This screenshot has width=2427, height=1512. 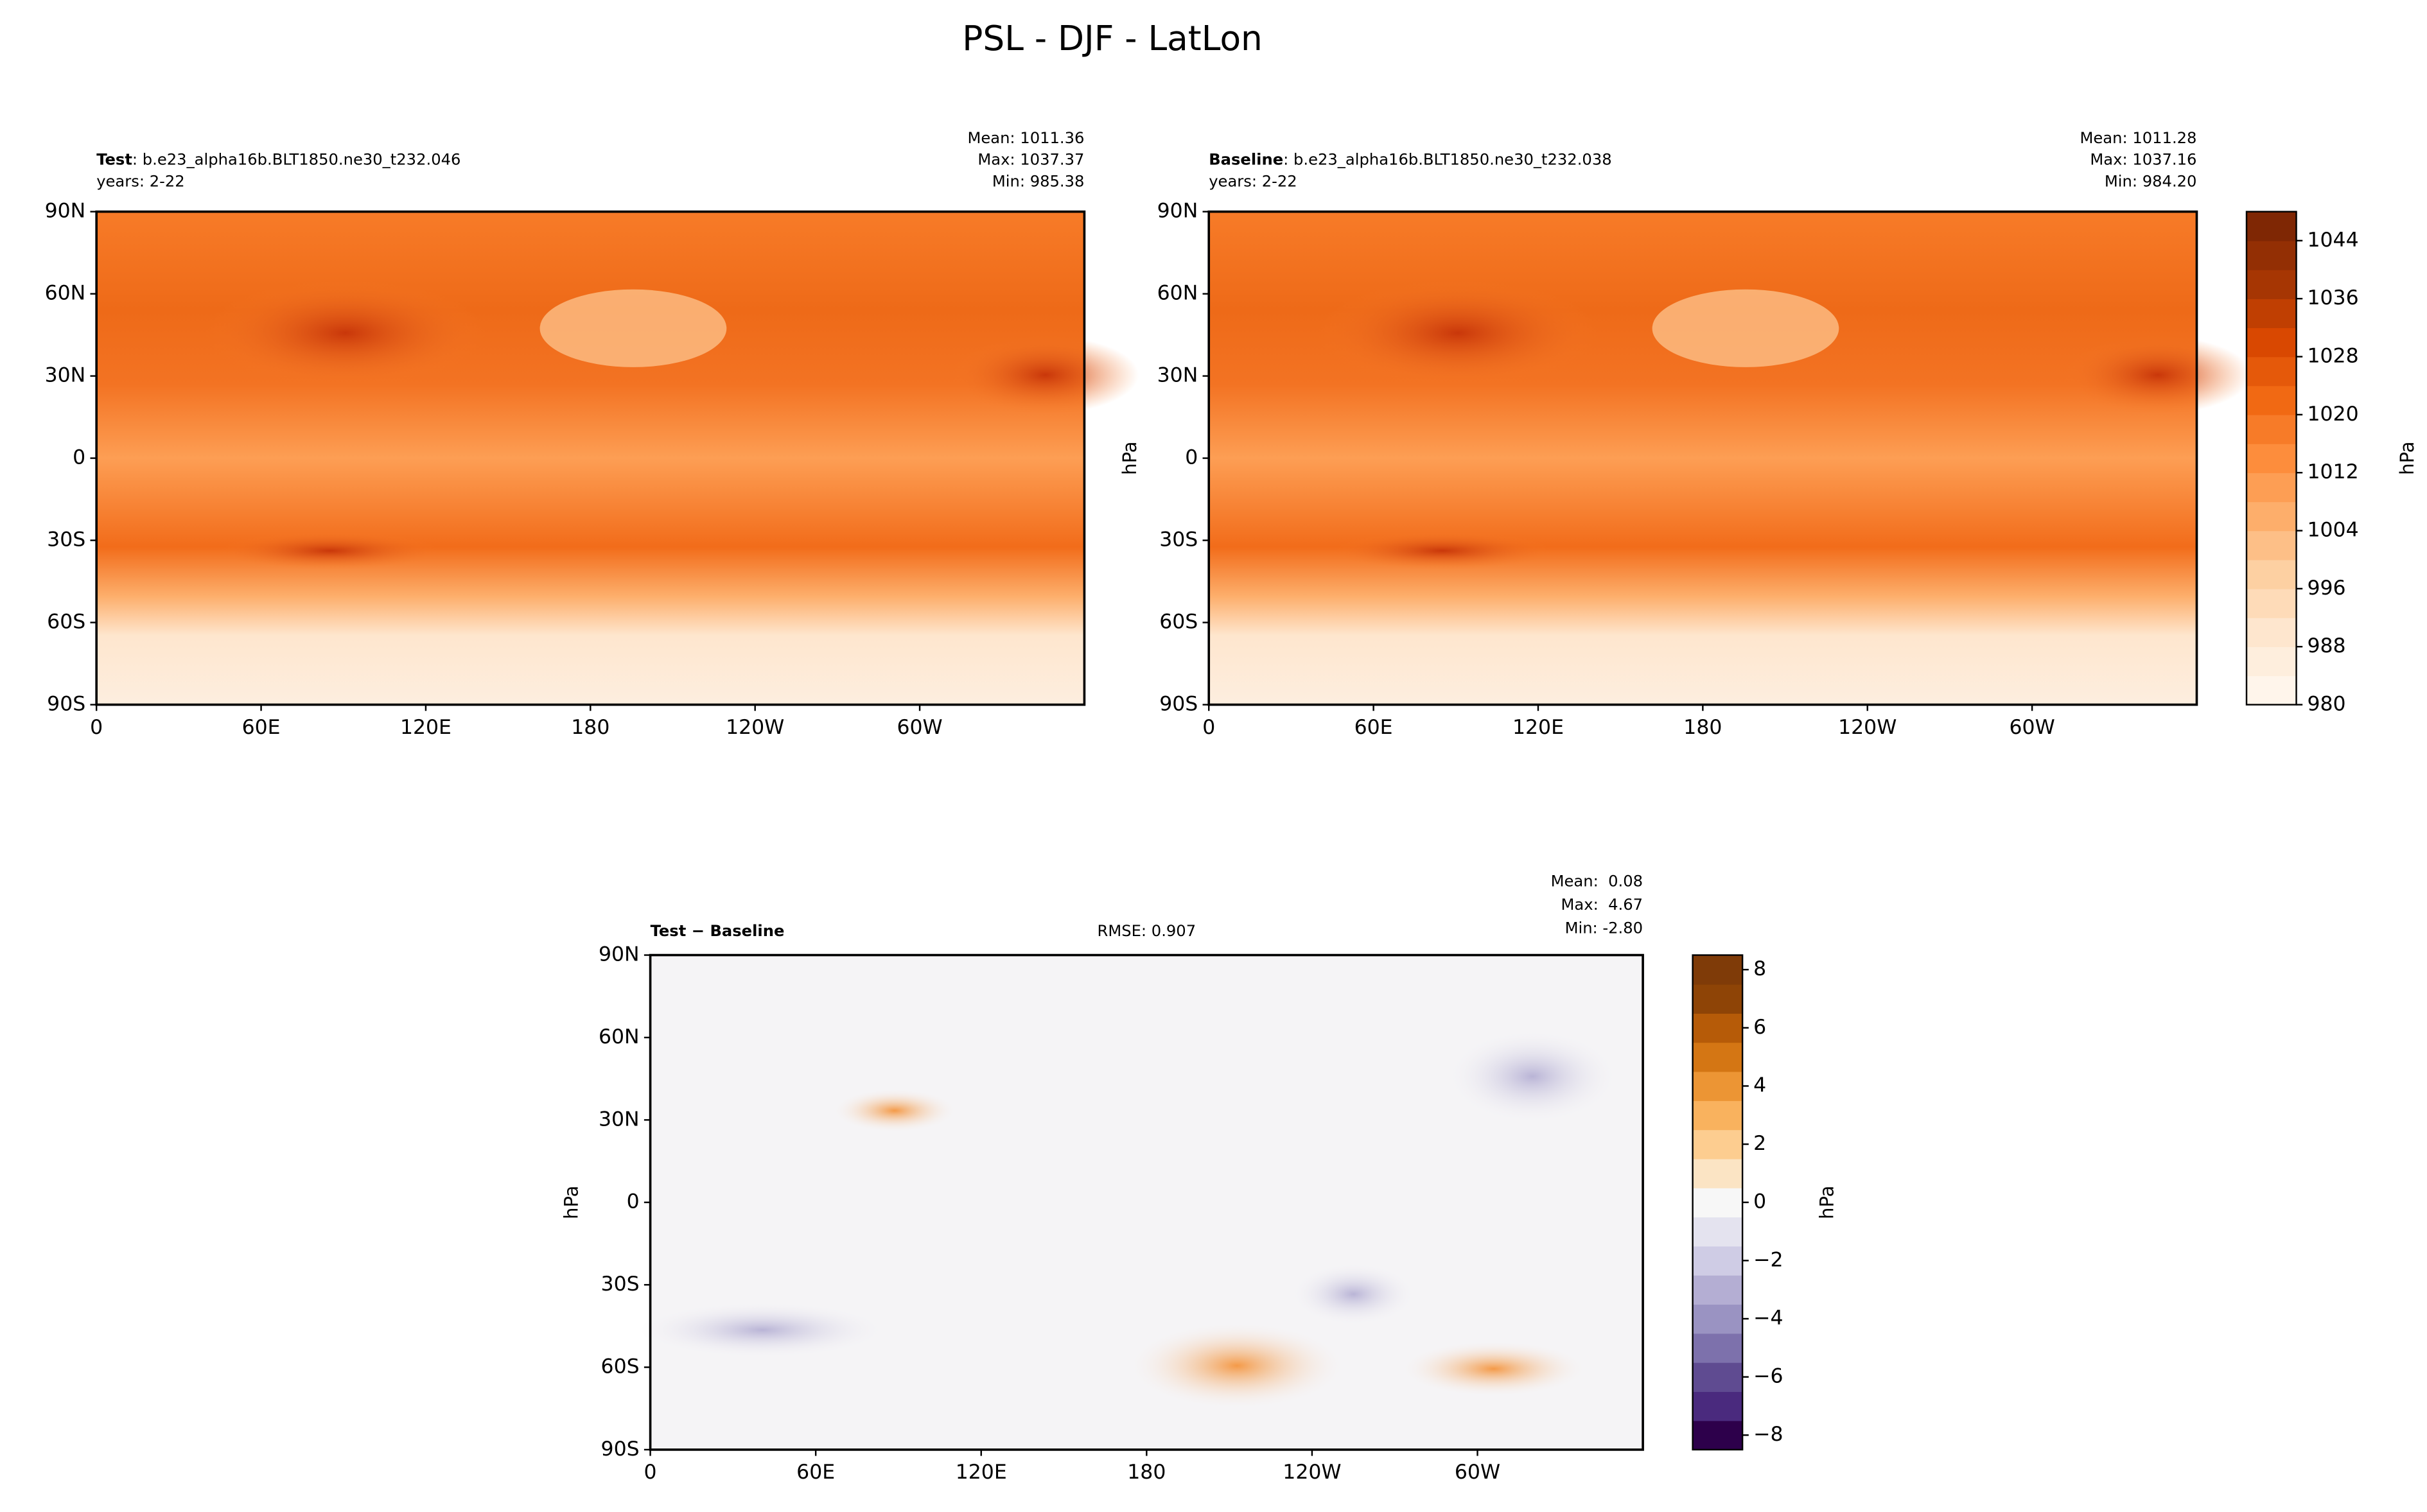 I want to click on colorbar-tick-label: 6, so click(x=1759, y=1027).